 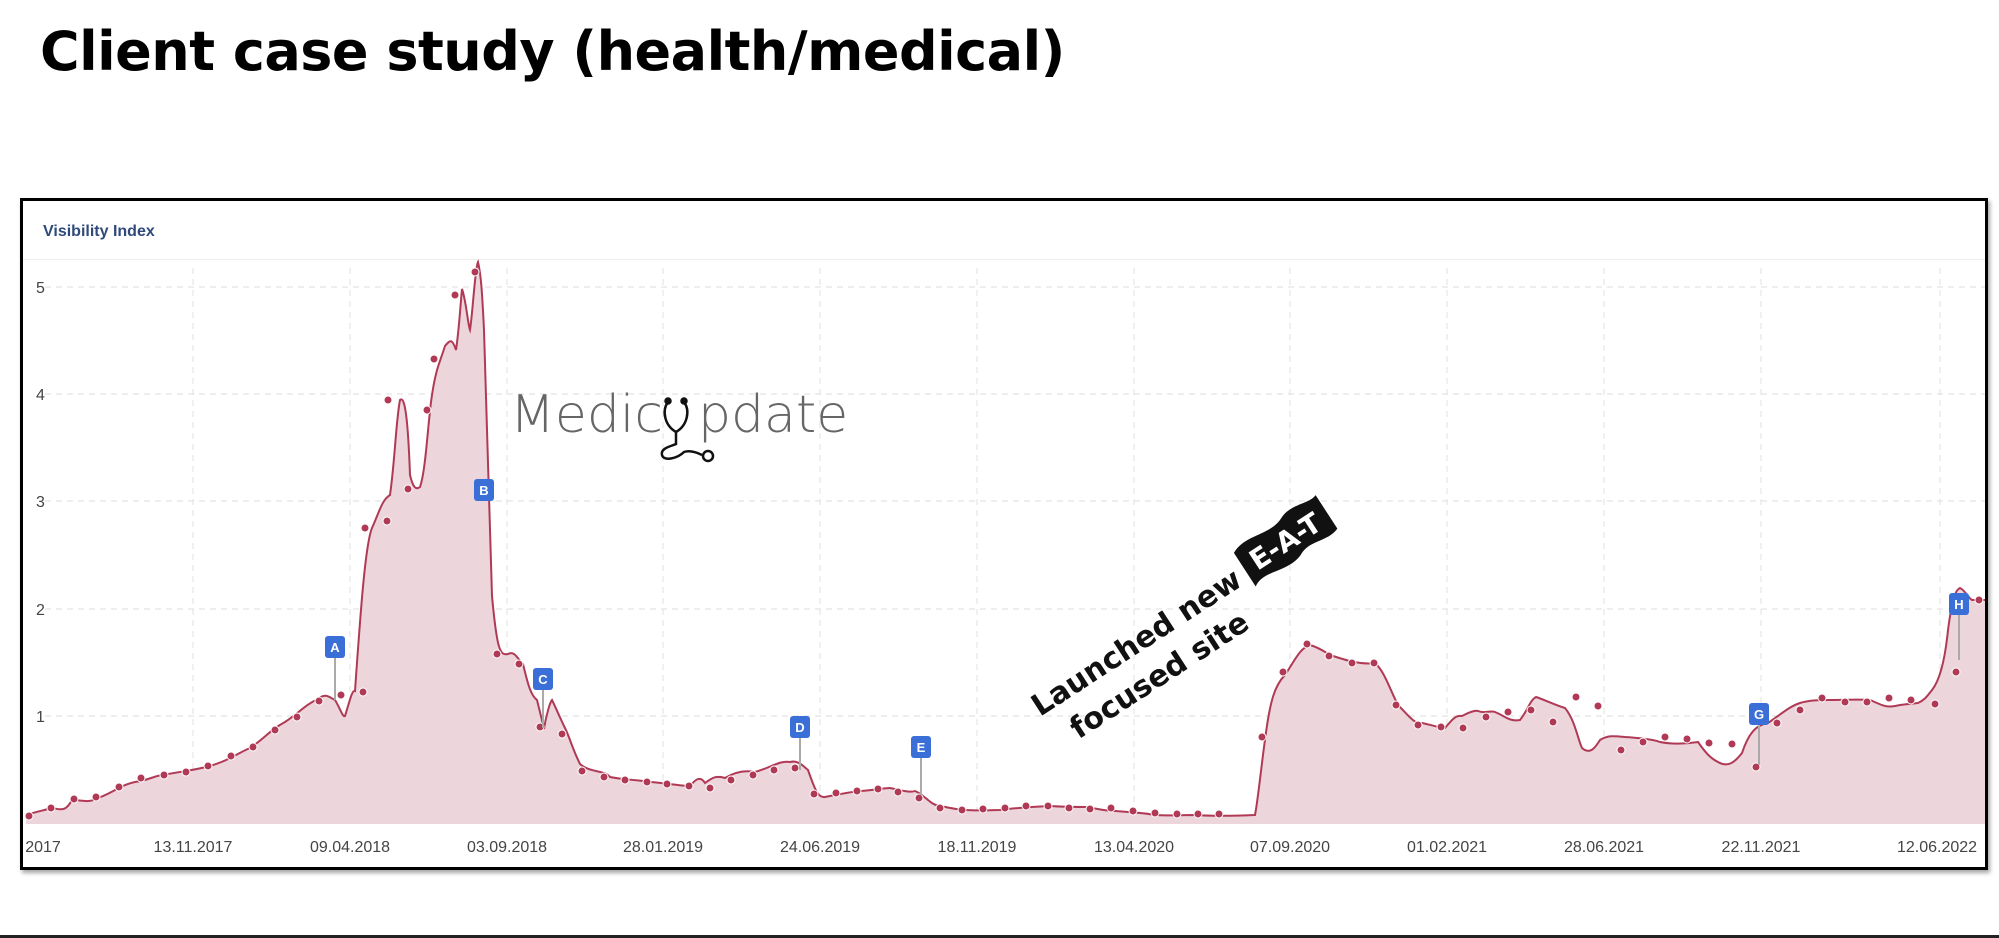 What do you see at coordinates (921, 747) in the screenshot?
I see `svg-text: E` at bounding box center [921, 747].